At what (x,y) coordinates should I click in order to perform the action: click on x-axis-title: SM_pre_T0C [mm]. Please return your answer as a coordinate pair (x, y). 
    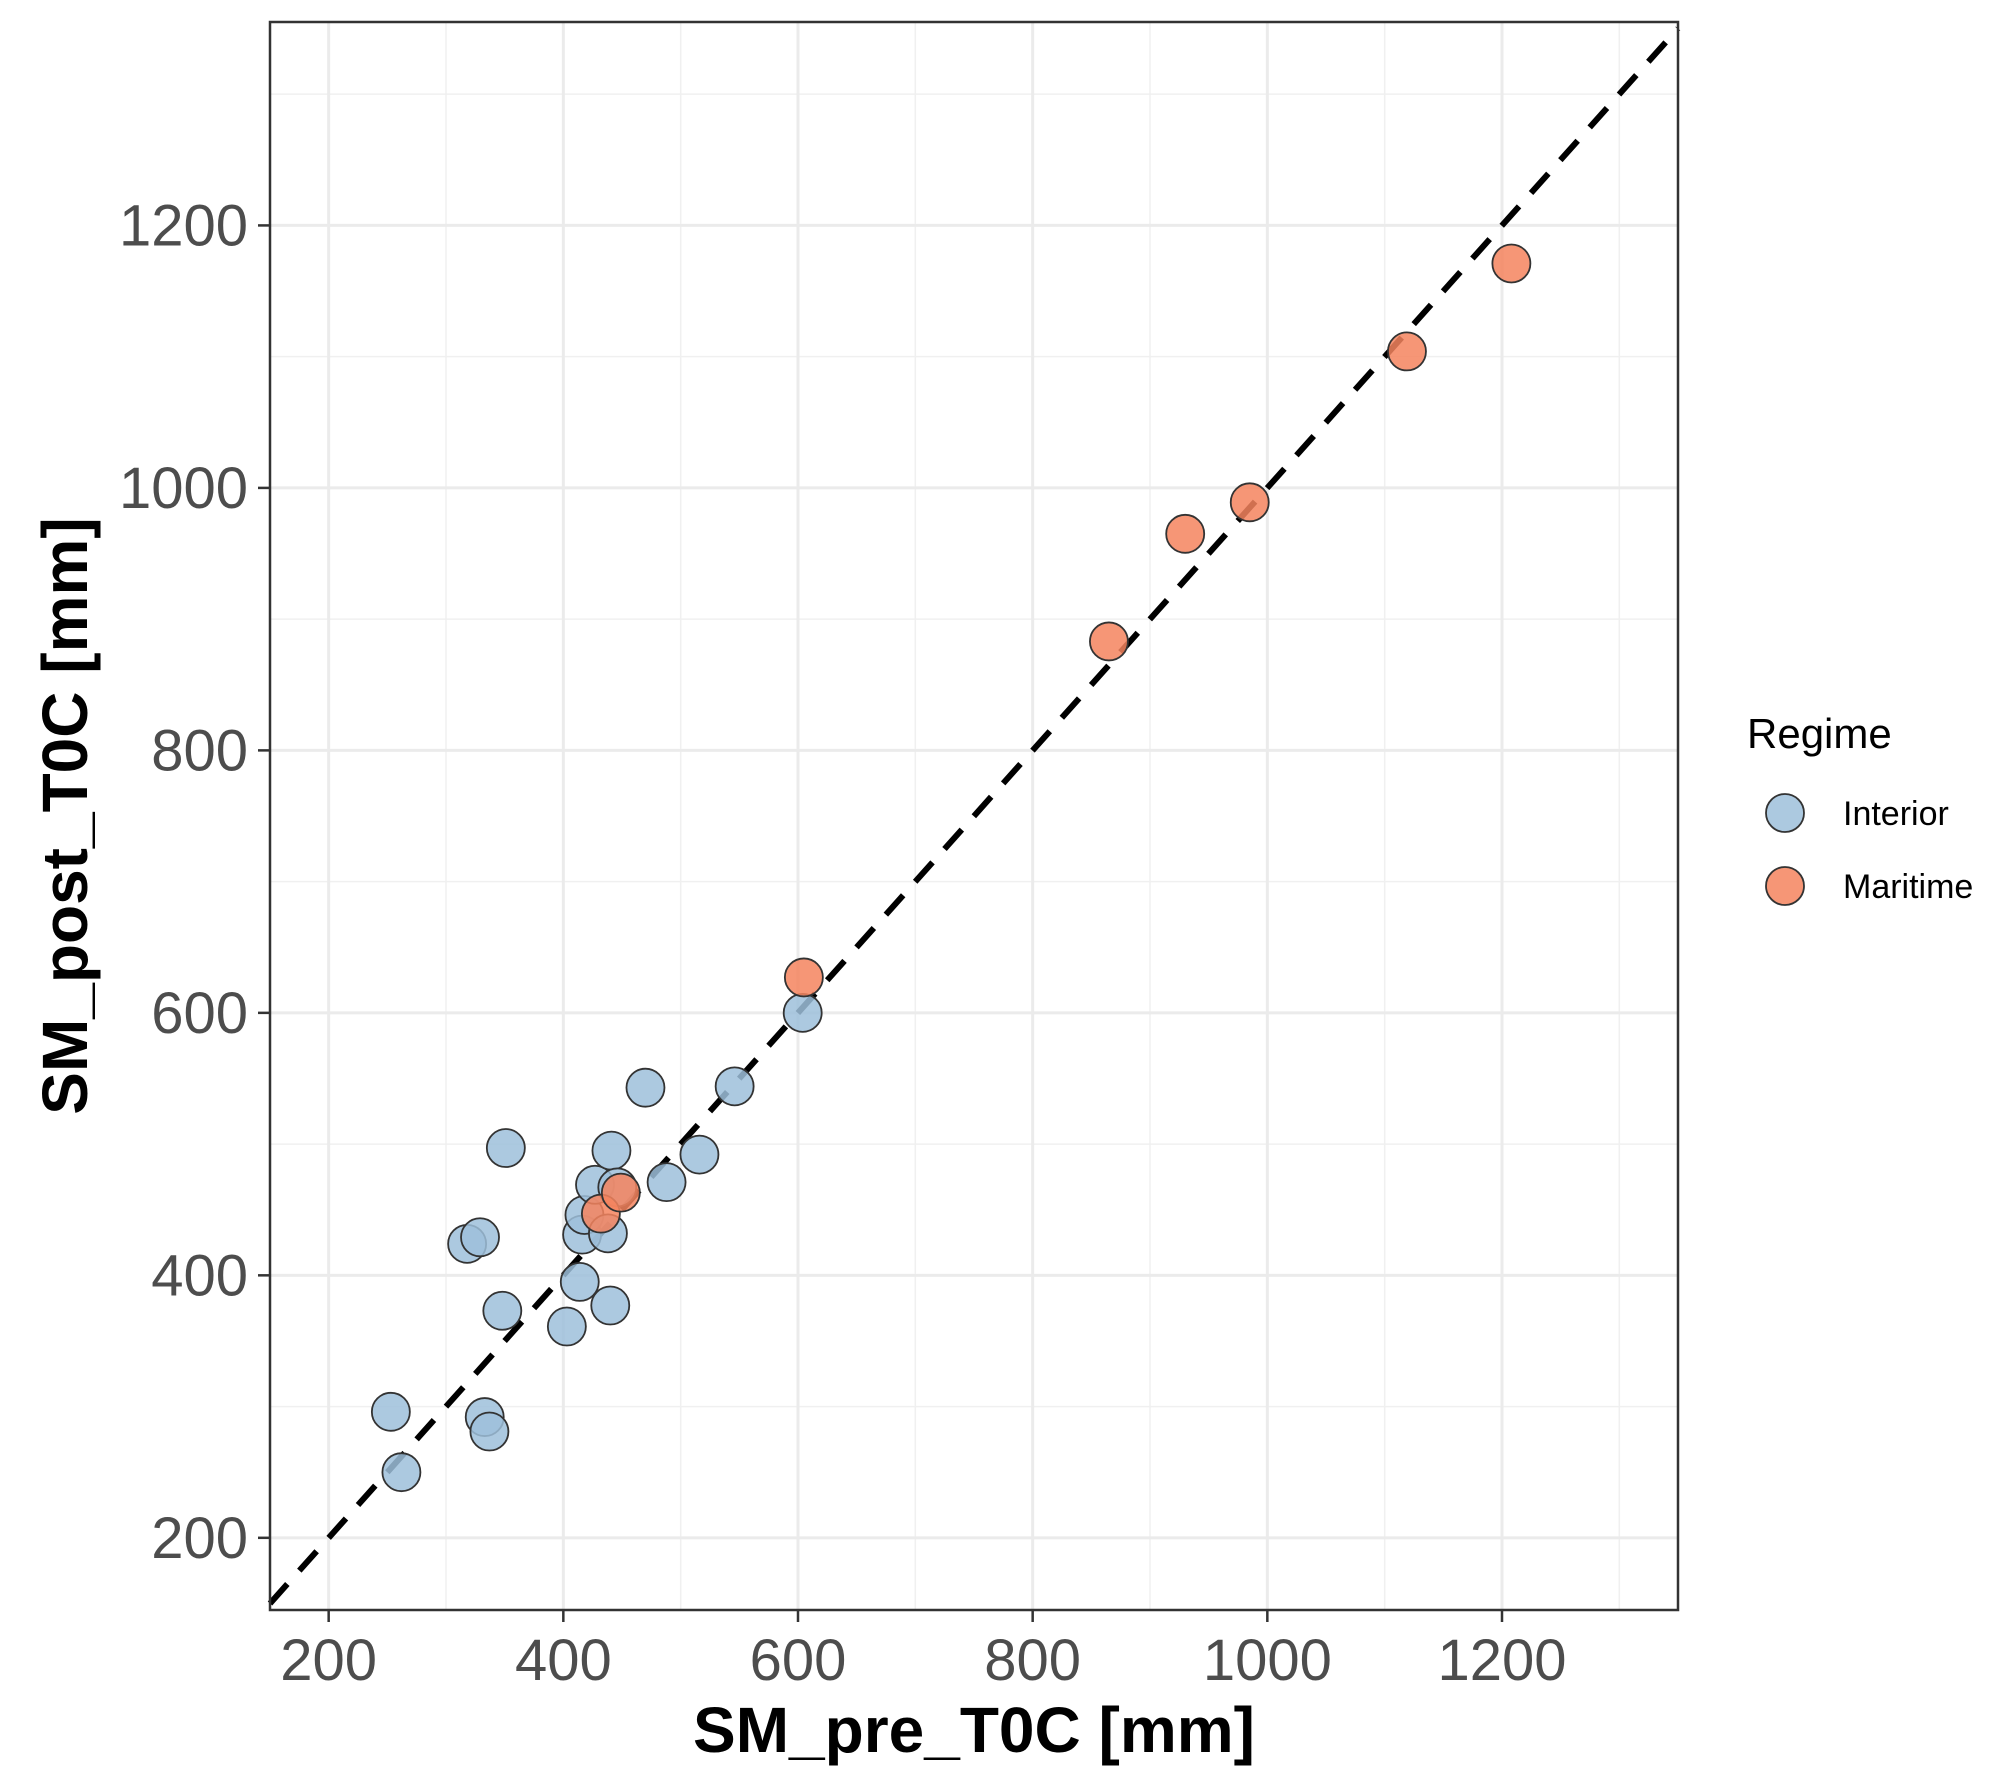
    Looking at the image, I should click on (974, 1730).